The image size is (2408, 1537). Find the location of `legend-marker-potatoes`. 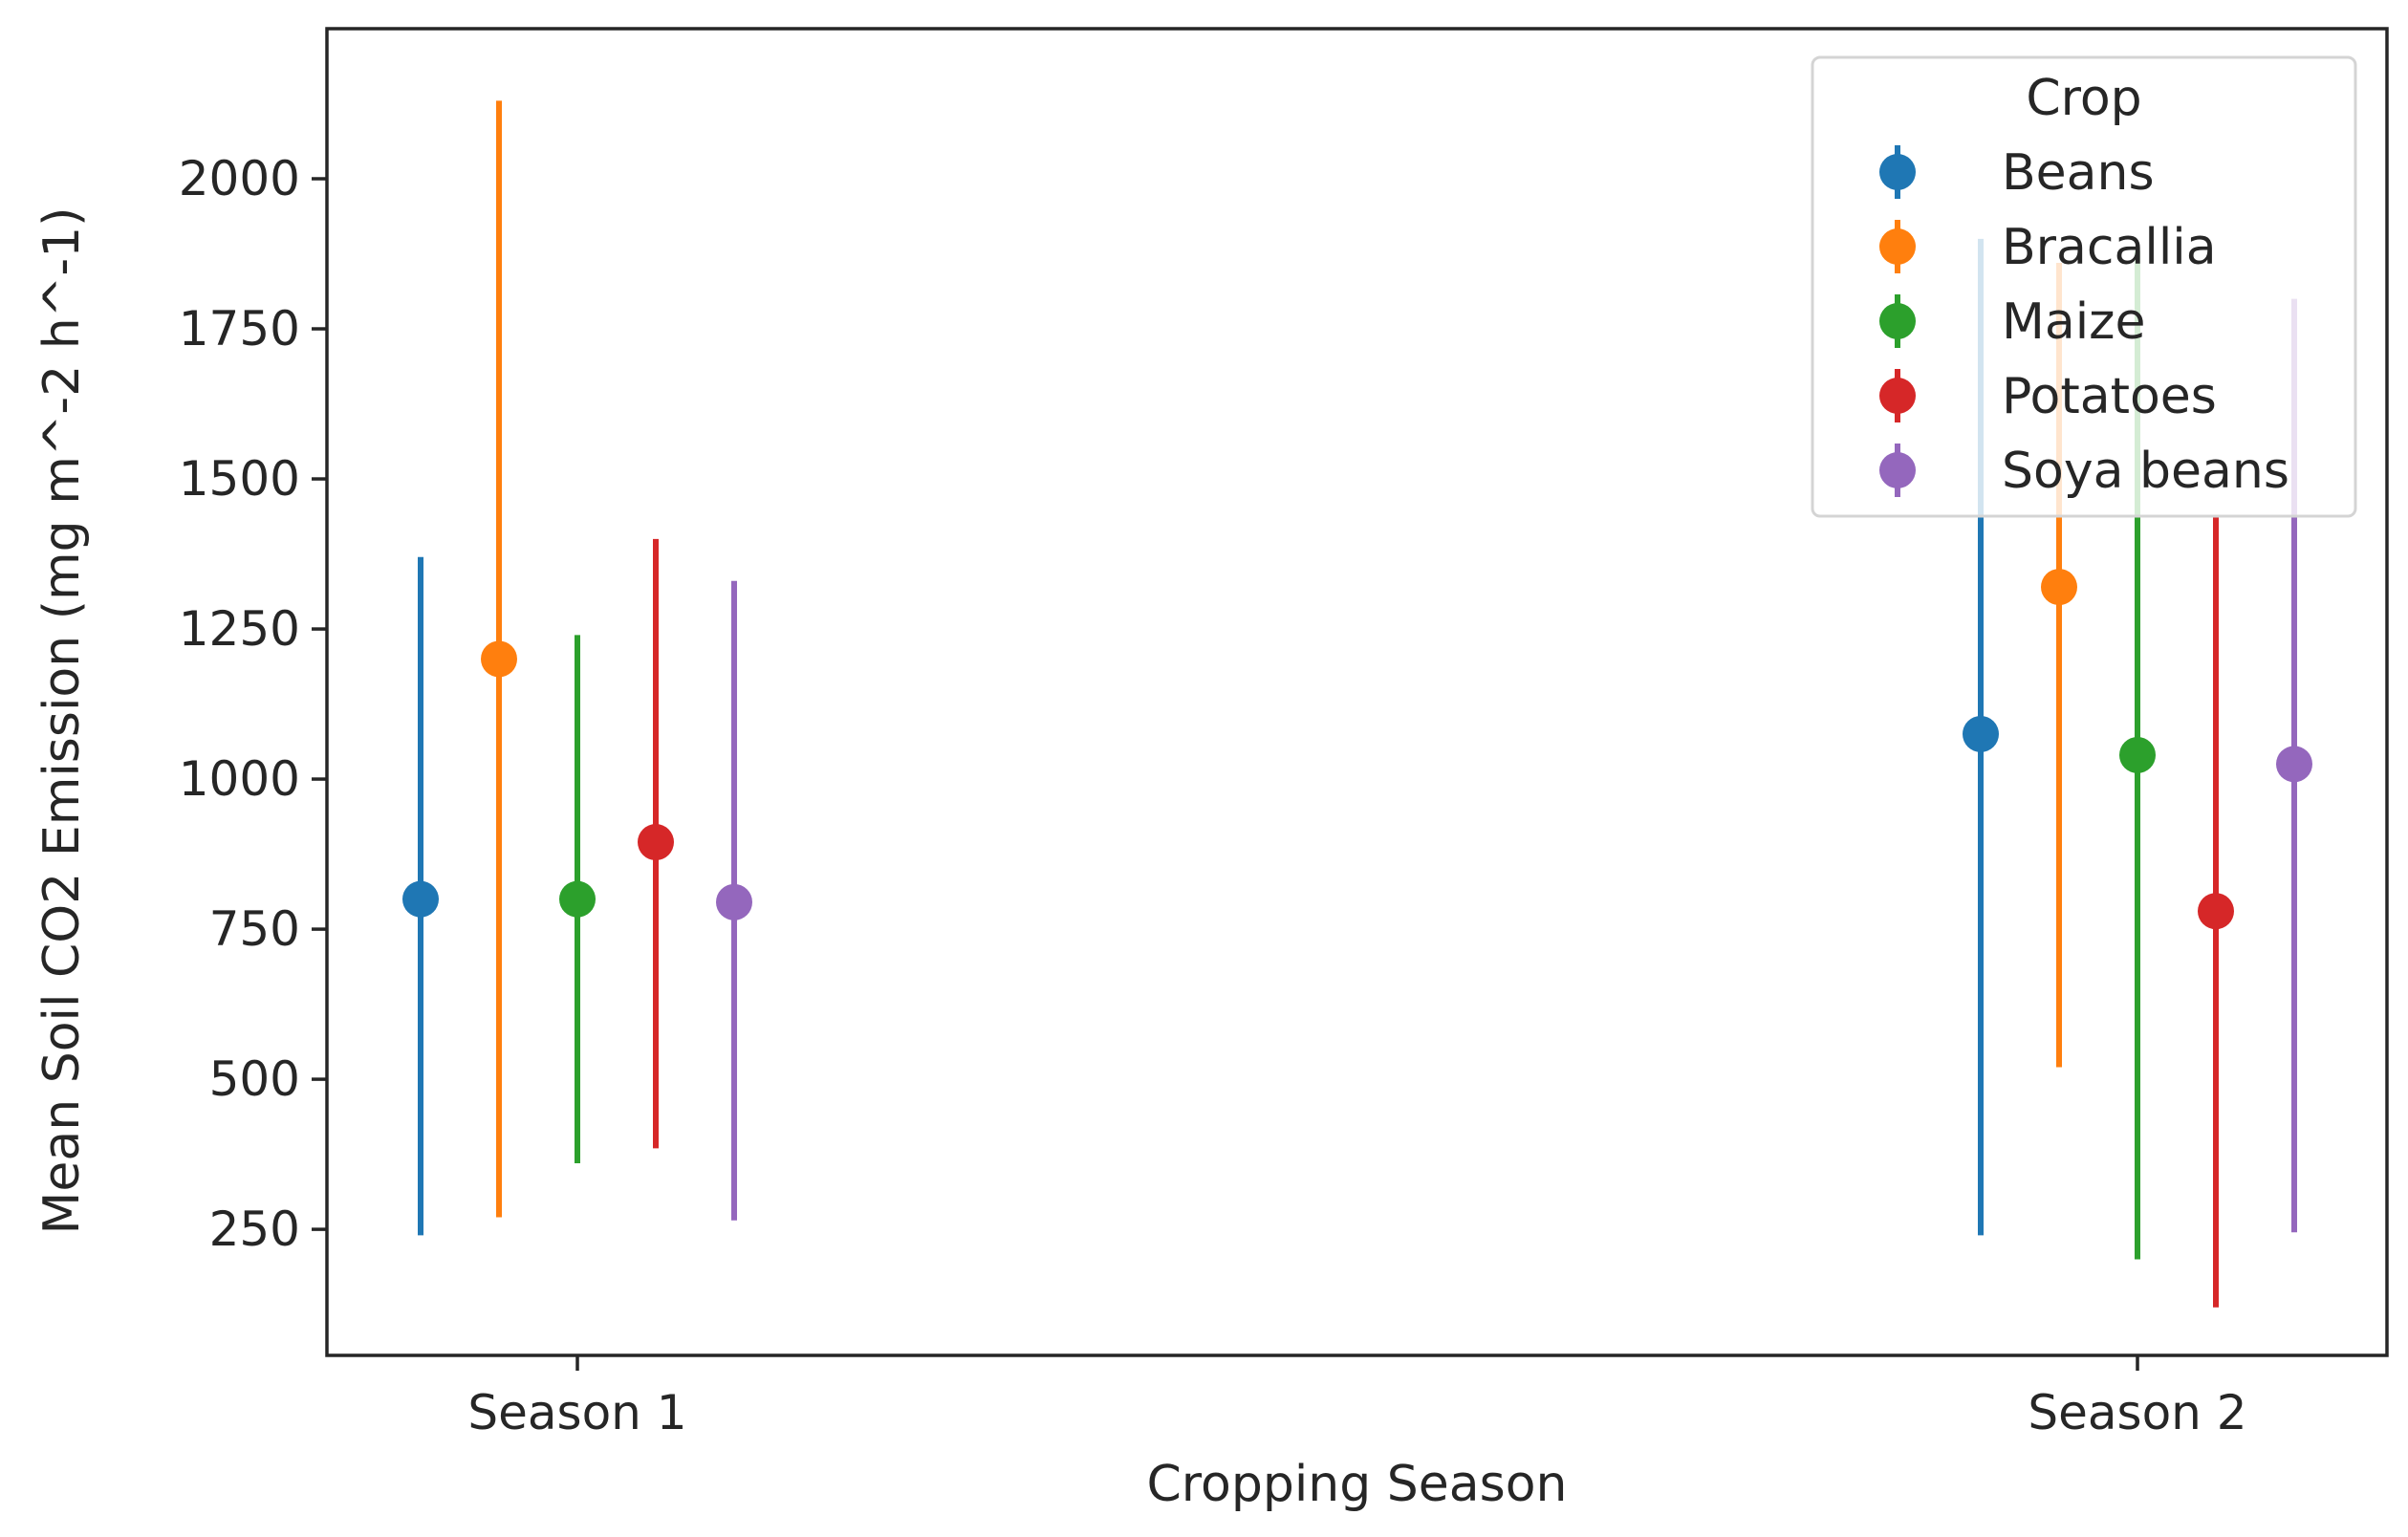

legend-marker-potatoes is located at coordinates (1897, 396).